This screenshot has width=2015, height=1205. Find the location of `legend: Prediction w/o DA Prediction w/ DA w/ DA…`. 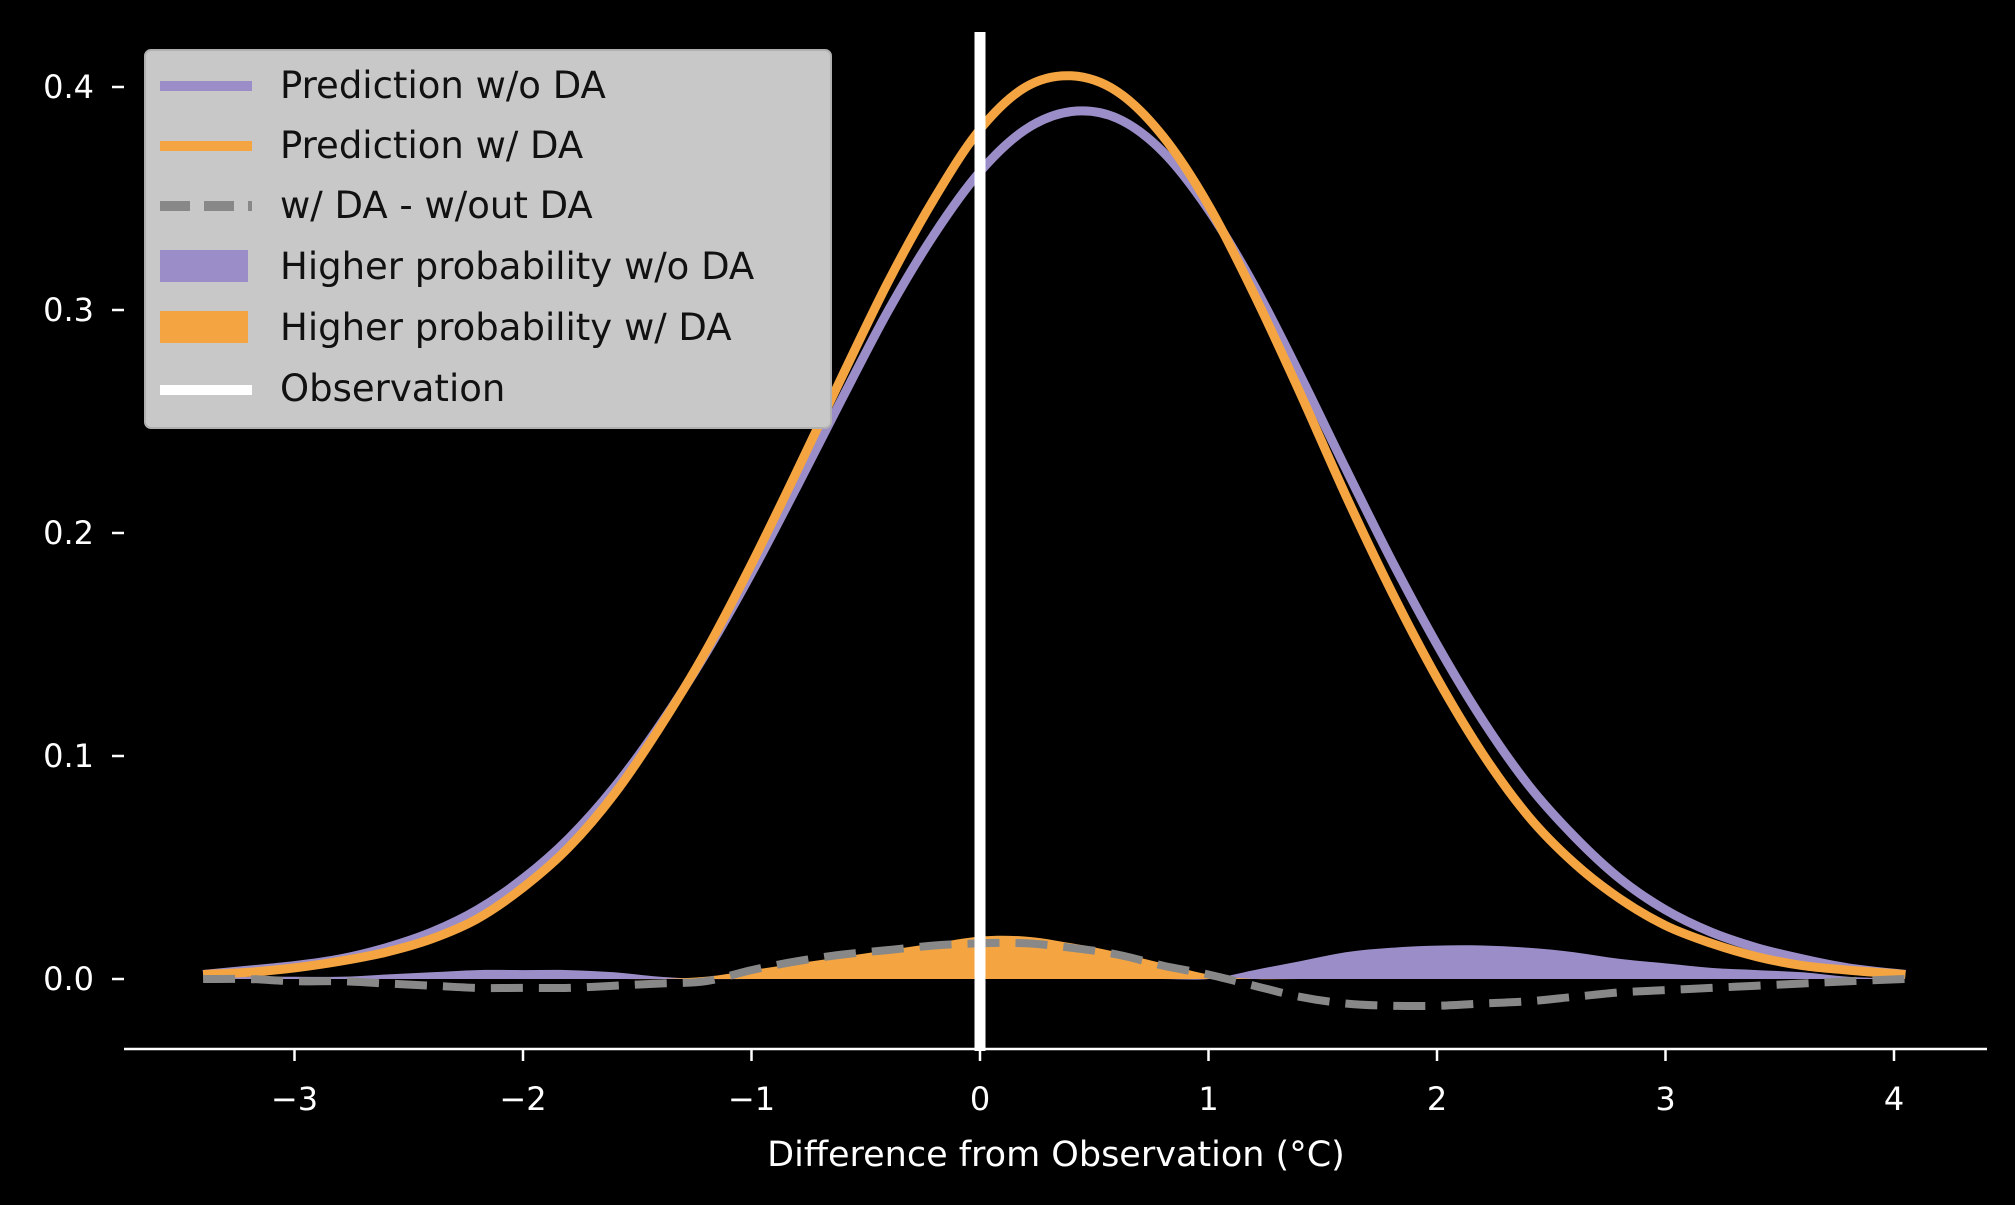

legend: Prediction w/o DA Prediction w/ DA w/ DA… is located at coordinates (488, 239).